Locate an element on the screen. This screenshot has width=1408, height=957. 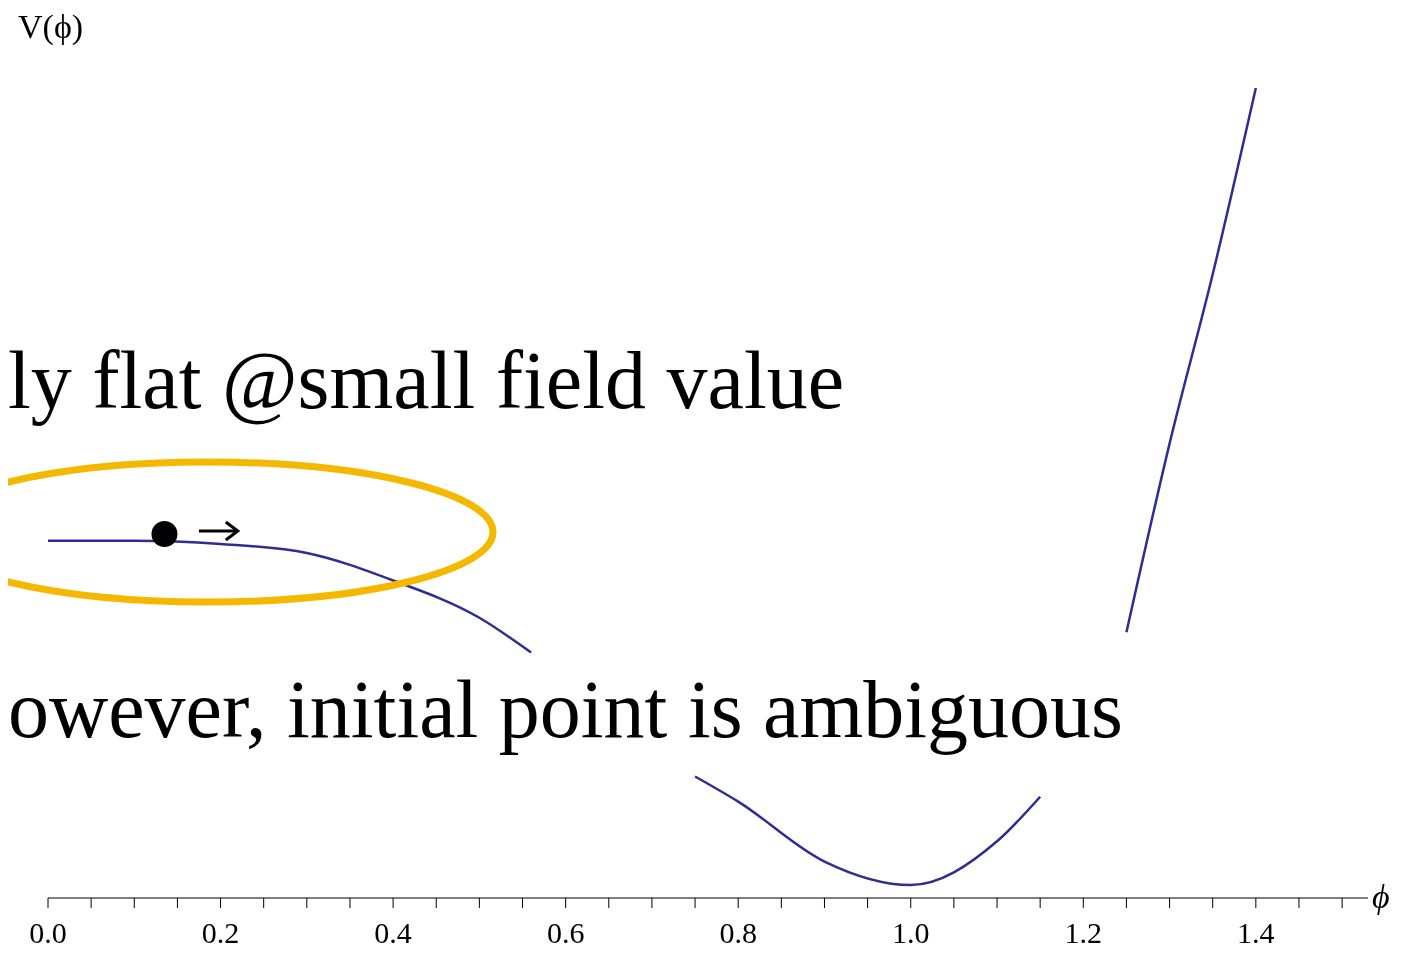
x-tick-label: 0.8 is located at coordinates (738, 933).